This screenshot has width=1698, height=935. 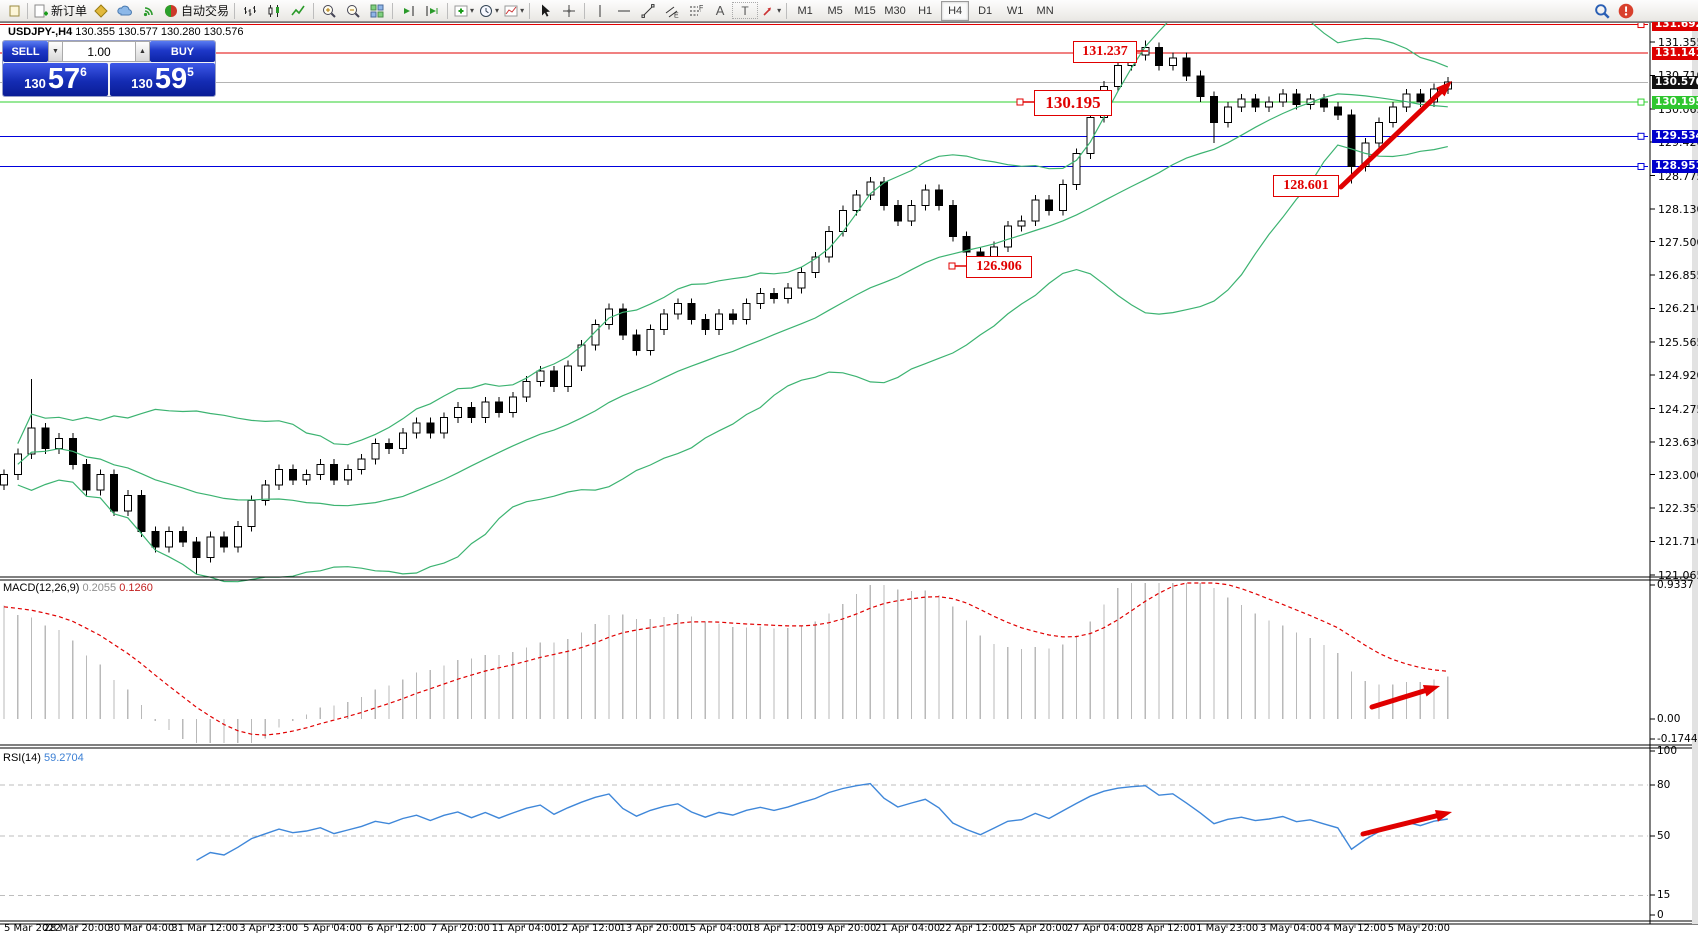 I want to click on sell-button: SELL, so click(x=25, y=51).